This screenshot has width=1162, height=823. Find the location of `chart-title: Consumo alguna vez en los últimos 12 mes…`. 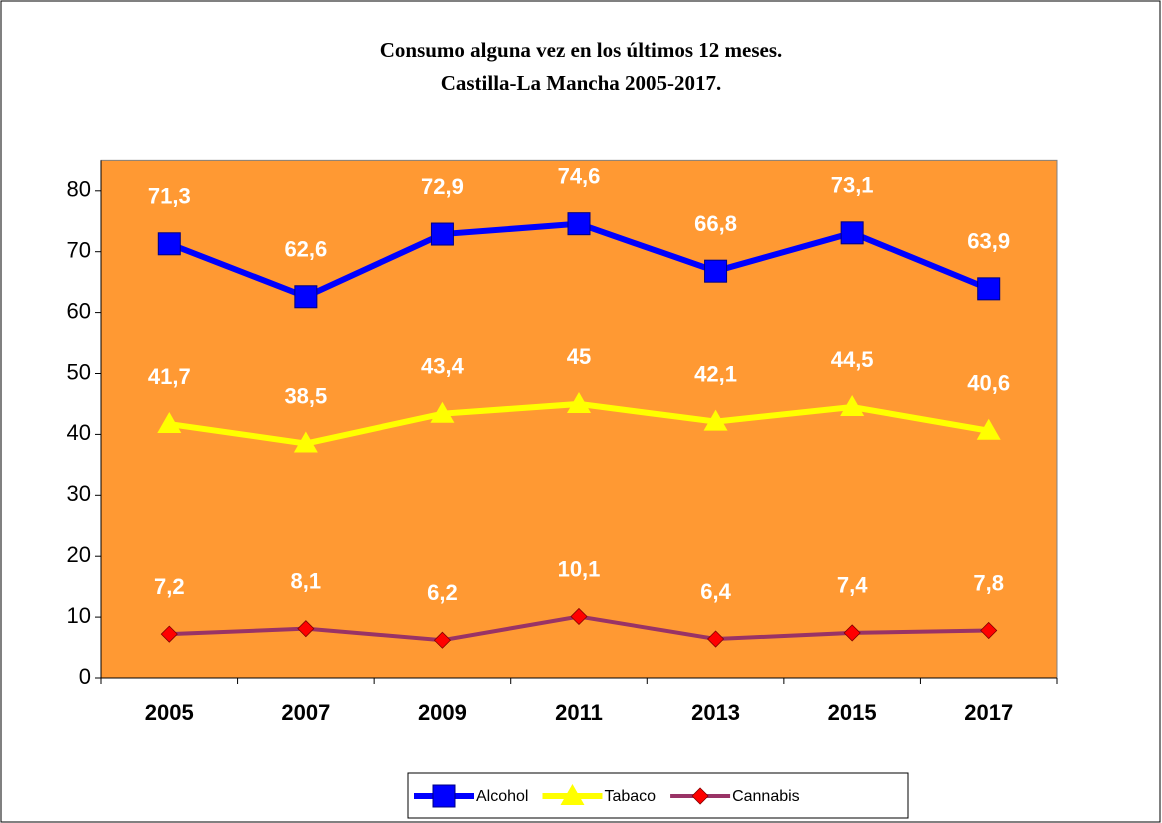

chart-title: Consumo alguna vez en los últimos 12 mes… is located at coordinates (581, 50).